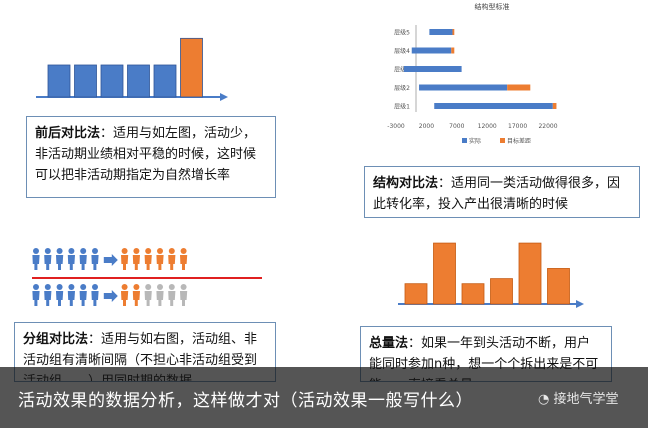 This screenshot has width=648, height=428. Describe the element at coordinates (492, 6) in the screenshot. I see `structure-chart-title: 结构型标准` at that location.